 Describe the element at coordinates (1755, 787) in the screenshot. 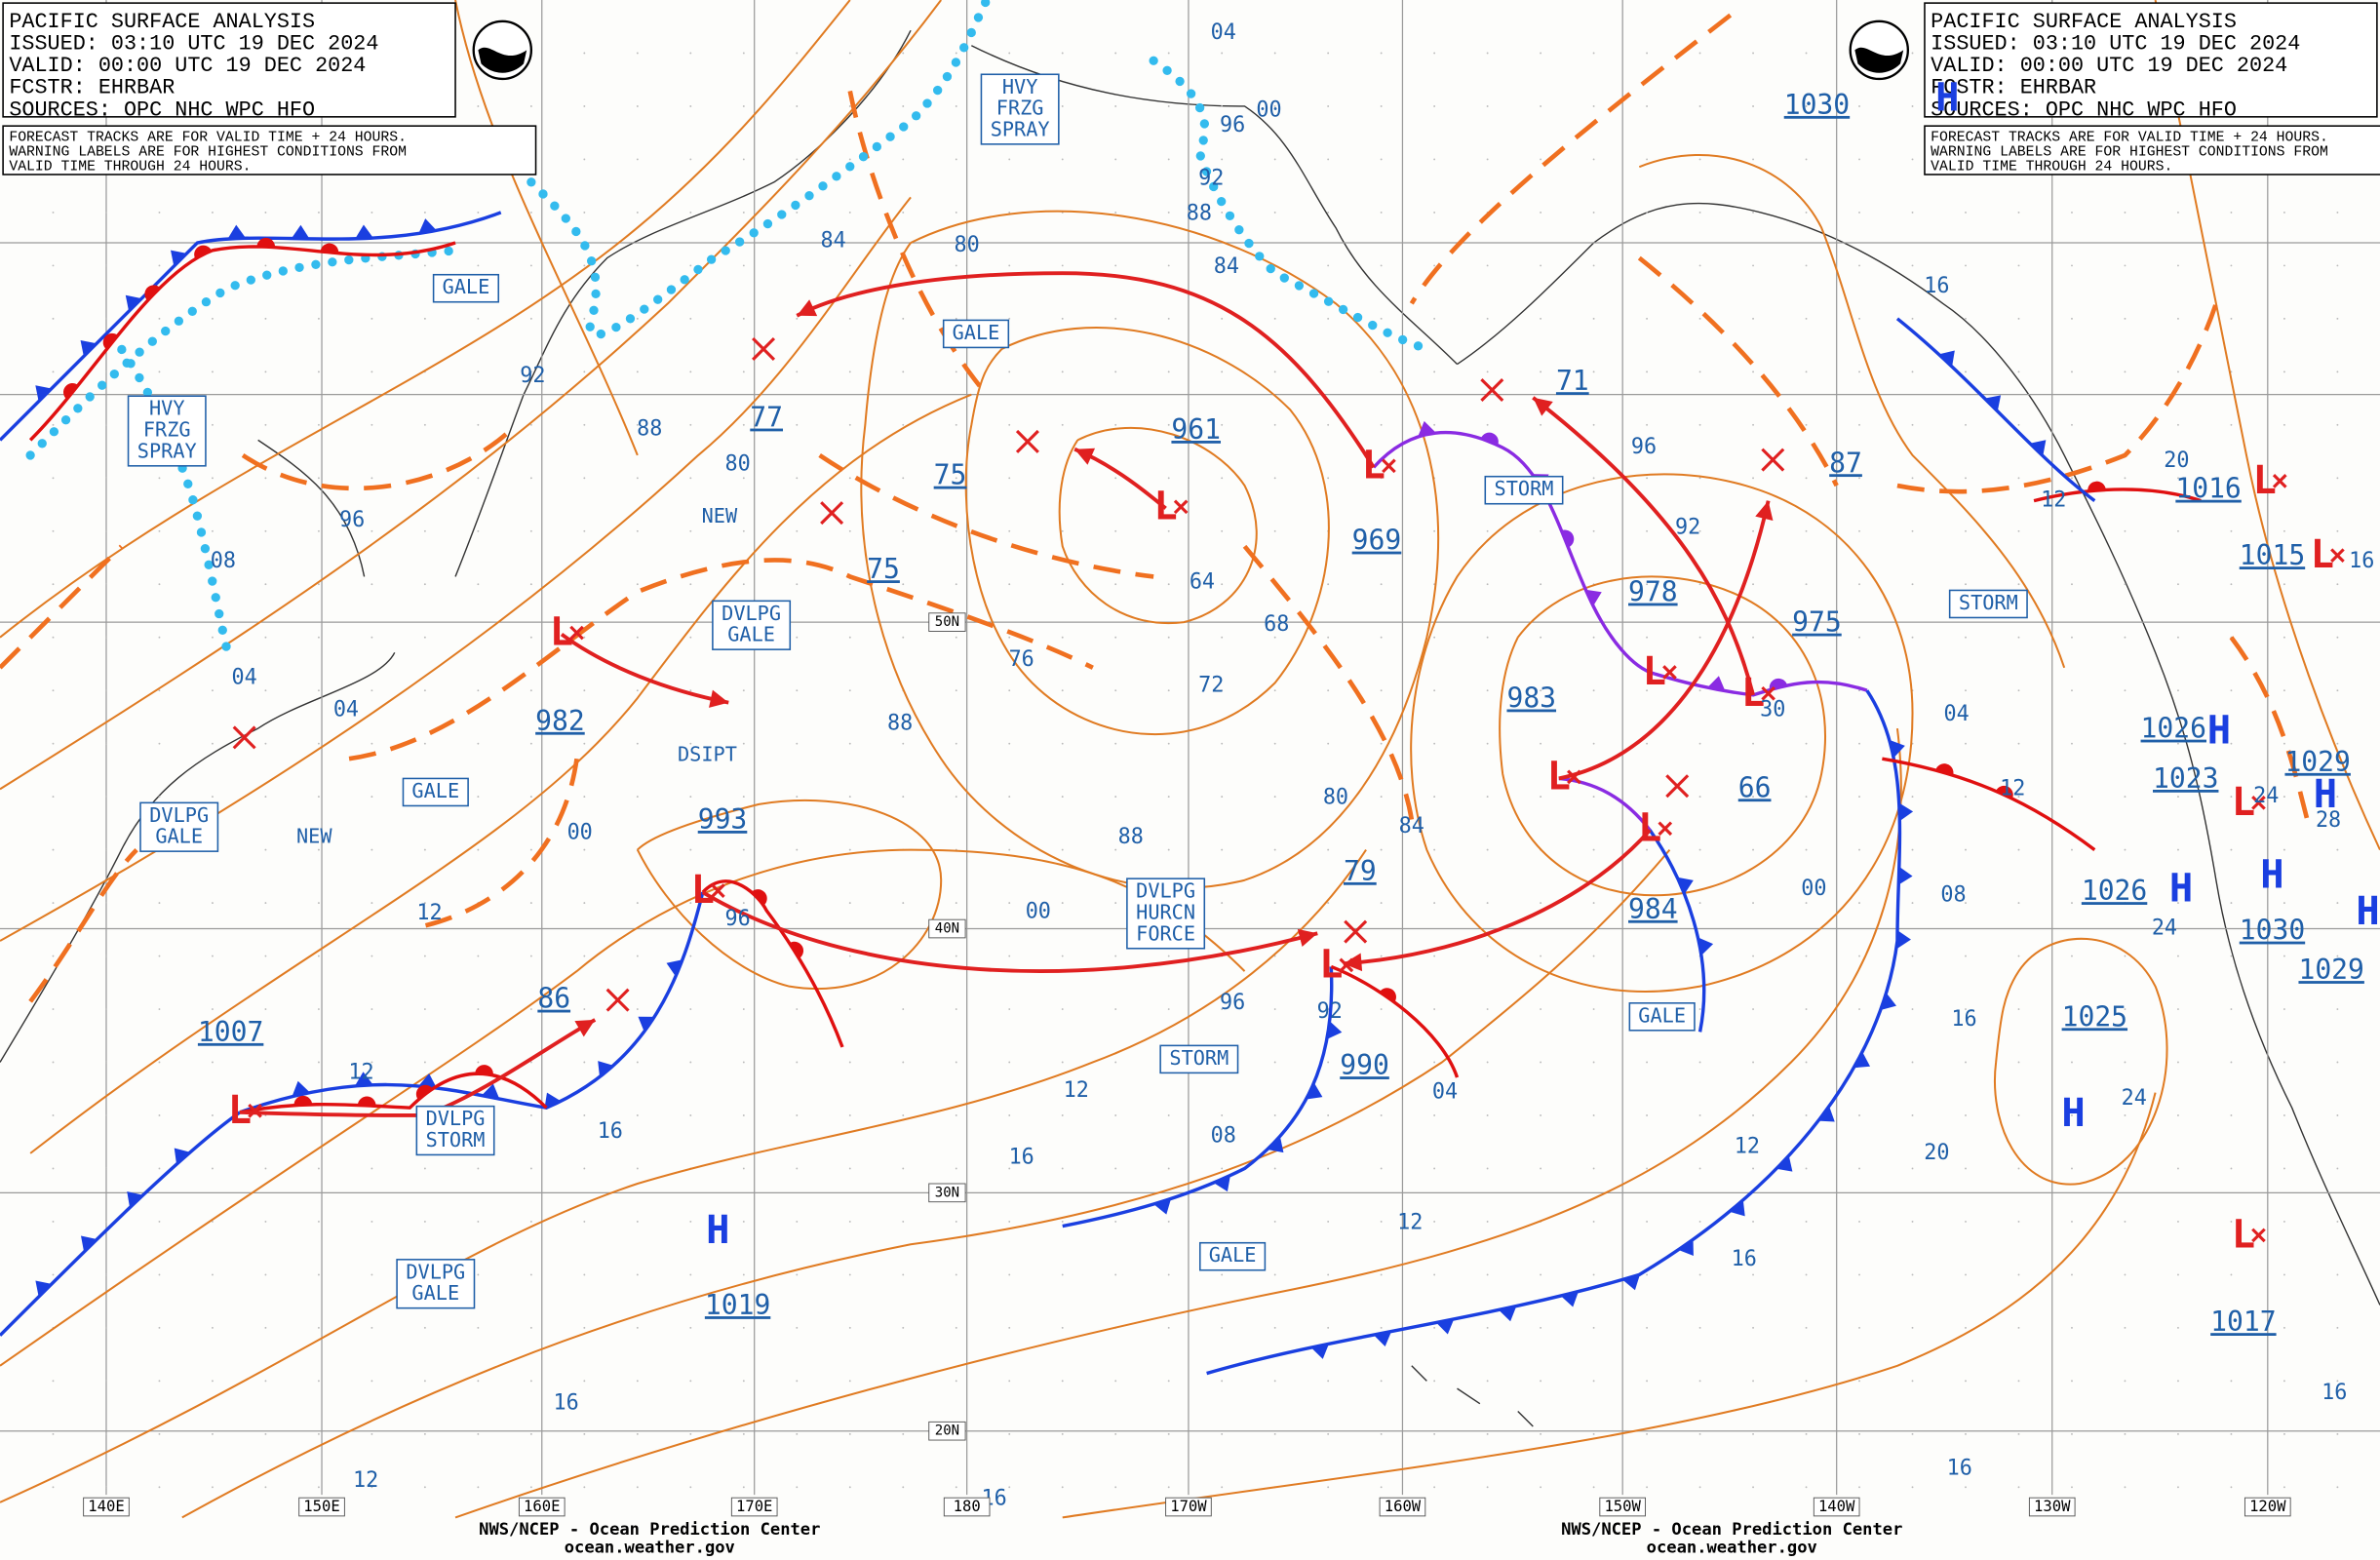

I see `isobar-label: 66` at that location.